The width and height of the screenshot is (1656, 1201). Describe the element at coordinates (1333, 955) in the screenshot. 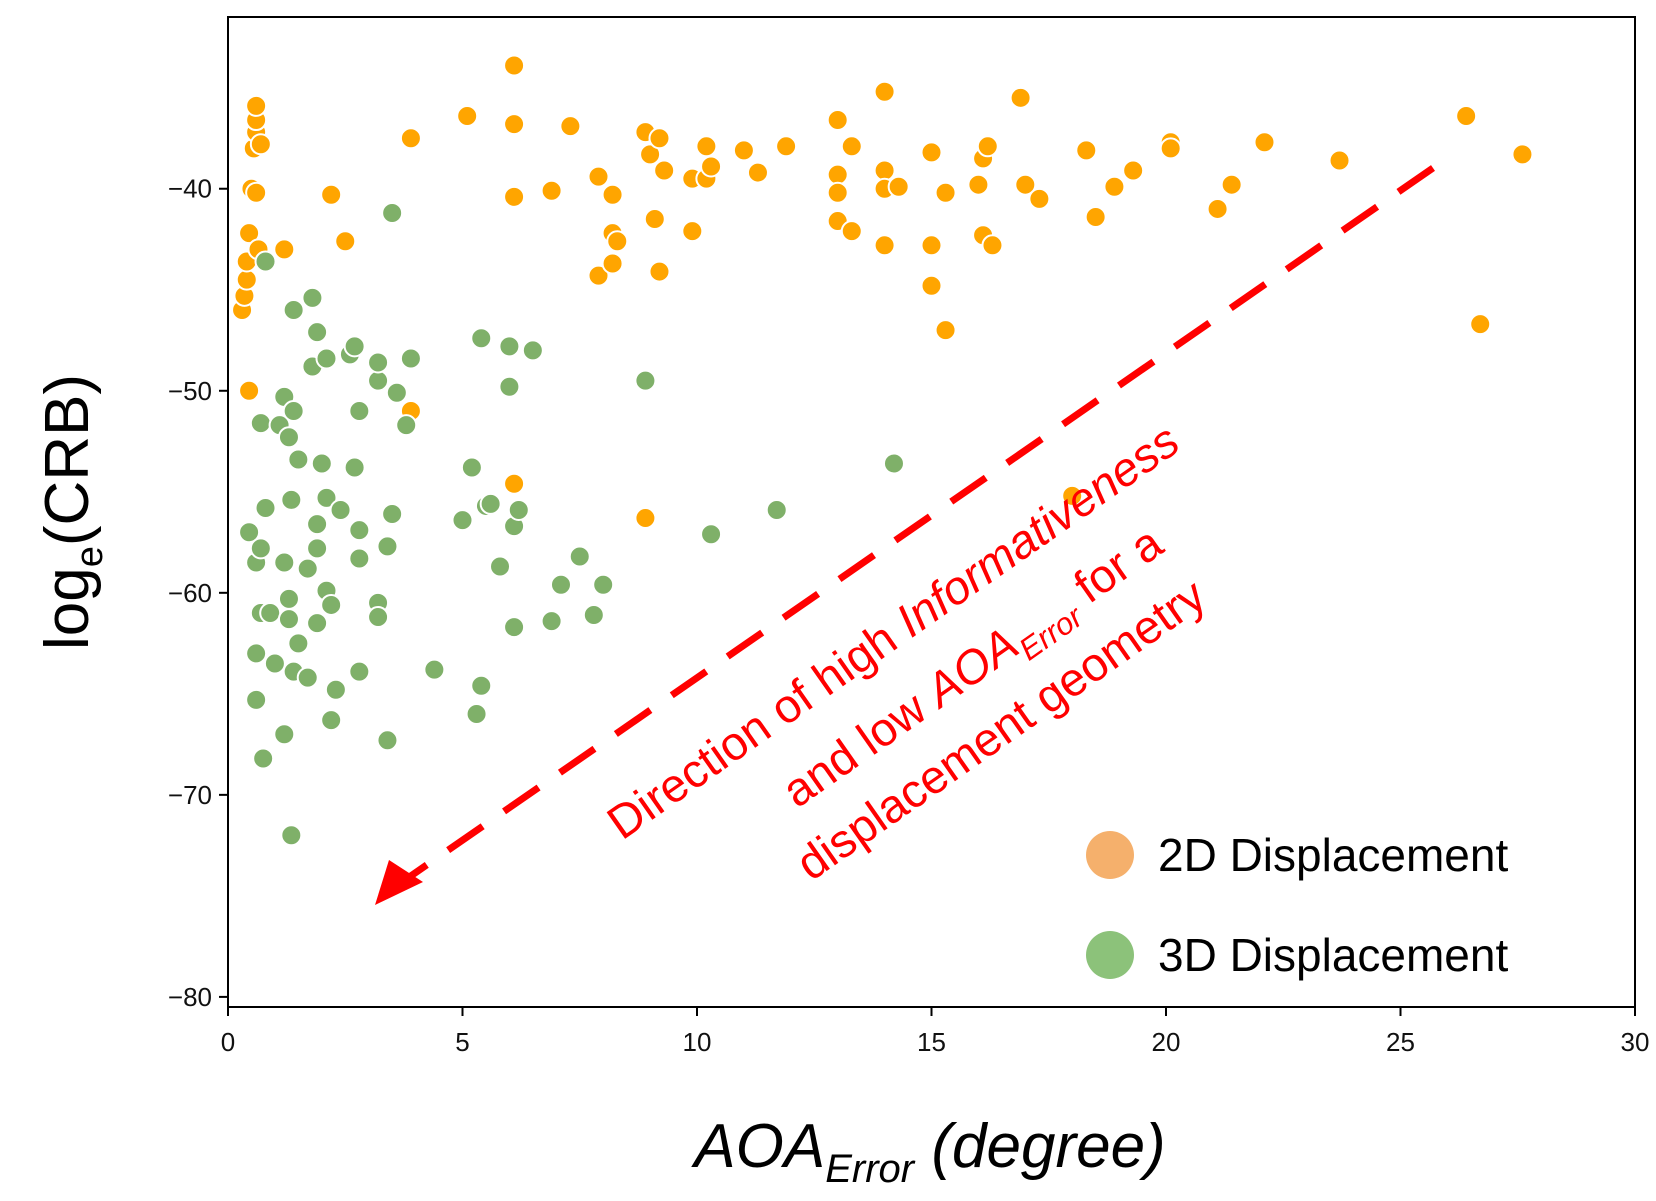

I see `legend-label-3d: 3D Displacement` at that location.